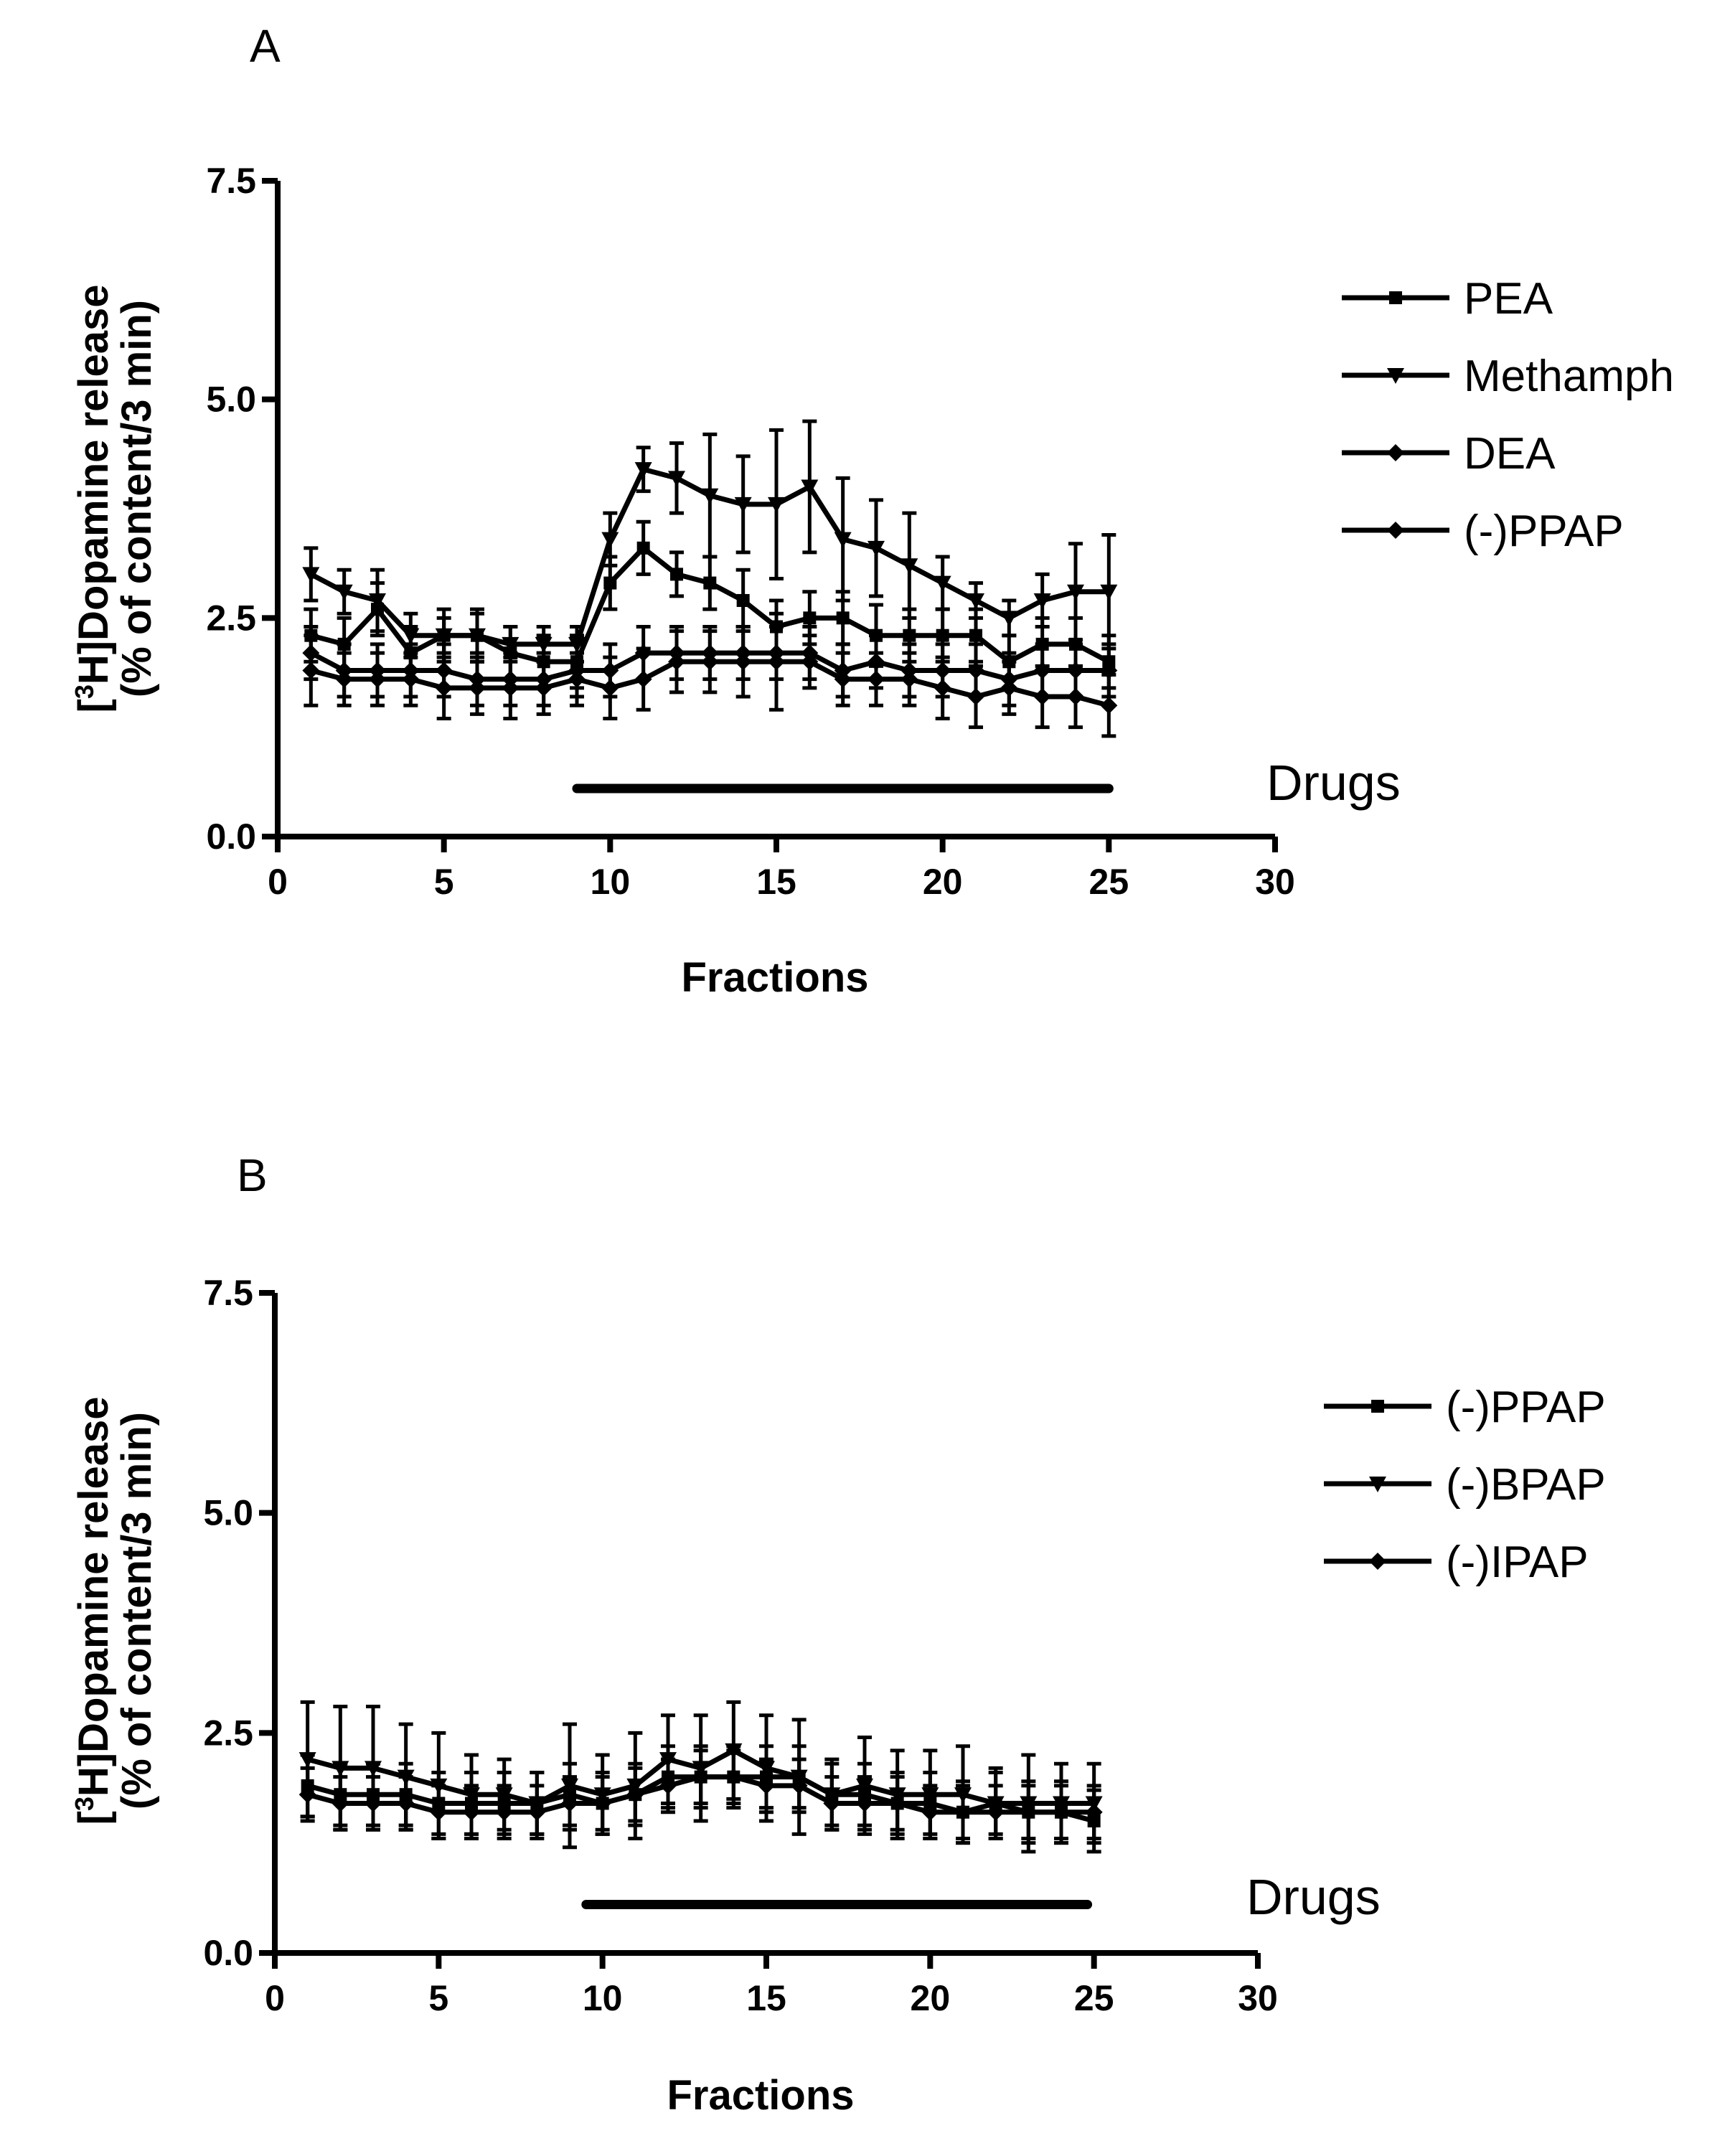 Image resolution: width=1735 pixels, height=2156 pixels. What do you see at coordinates (94, 498) in the screenshot?
I see `panel-a-ylabel-line1: [3H]Dopamine release` at bounding box center [94, 498].